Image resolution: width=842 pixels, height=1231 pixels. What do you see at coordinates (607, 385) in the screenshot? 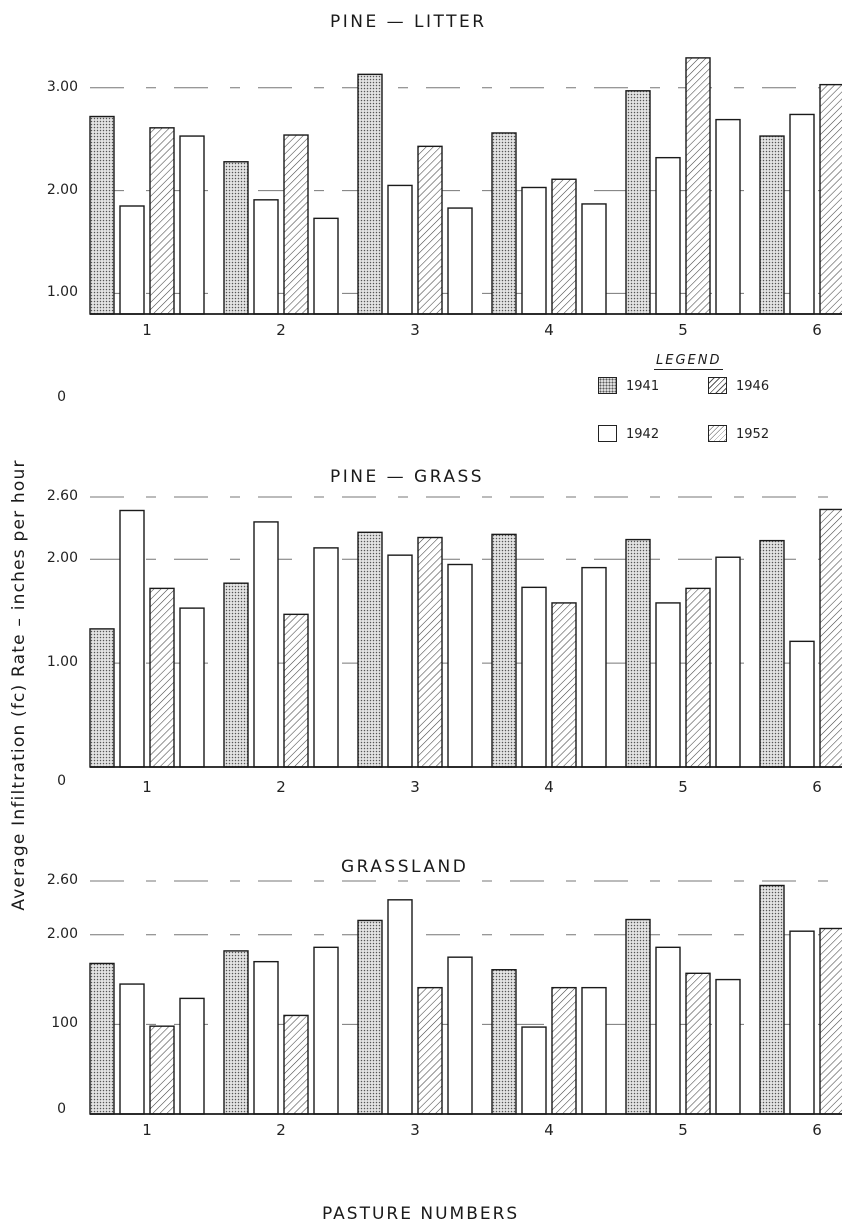
I see `legend-swatch-dots` at bounding box center [607, 385].